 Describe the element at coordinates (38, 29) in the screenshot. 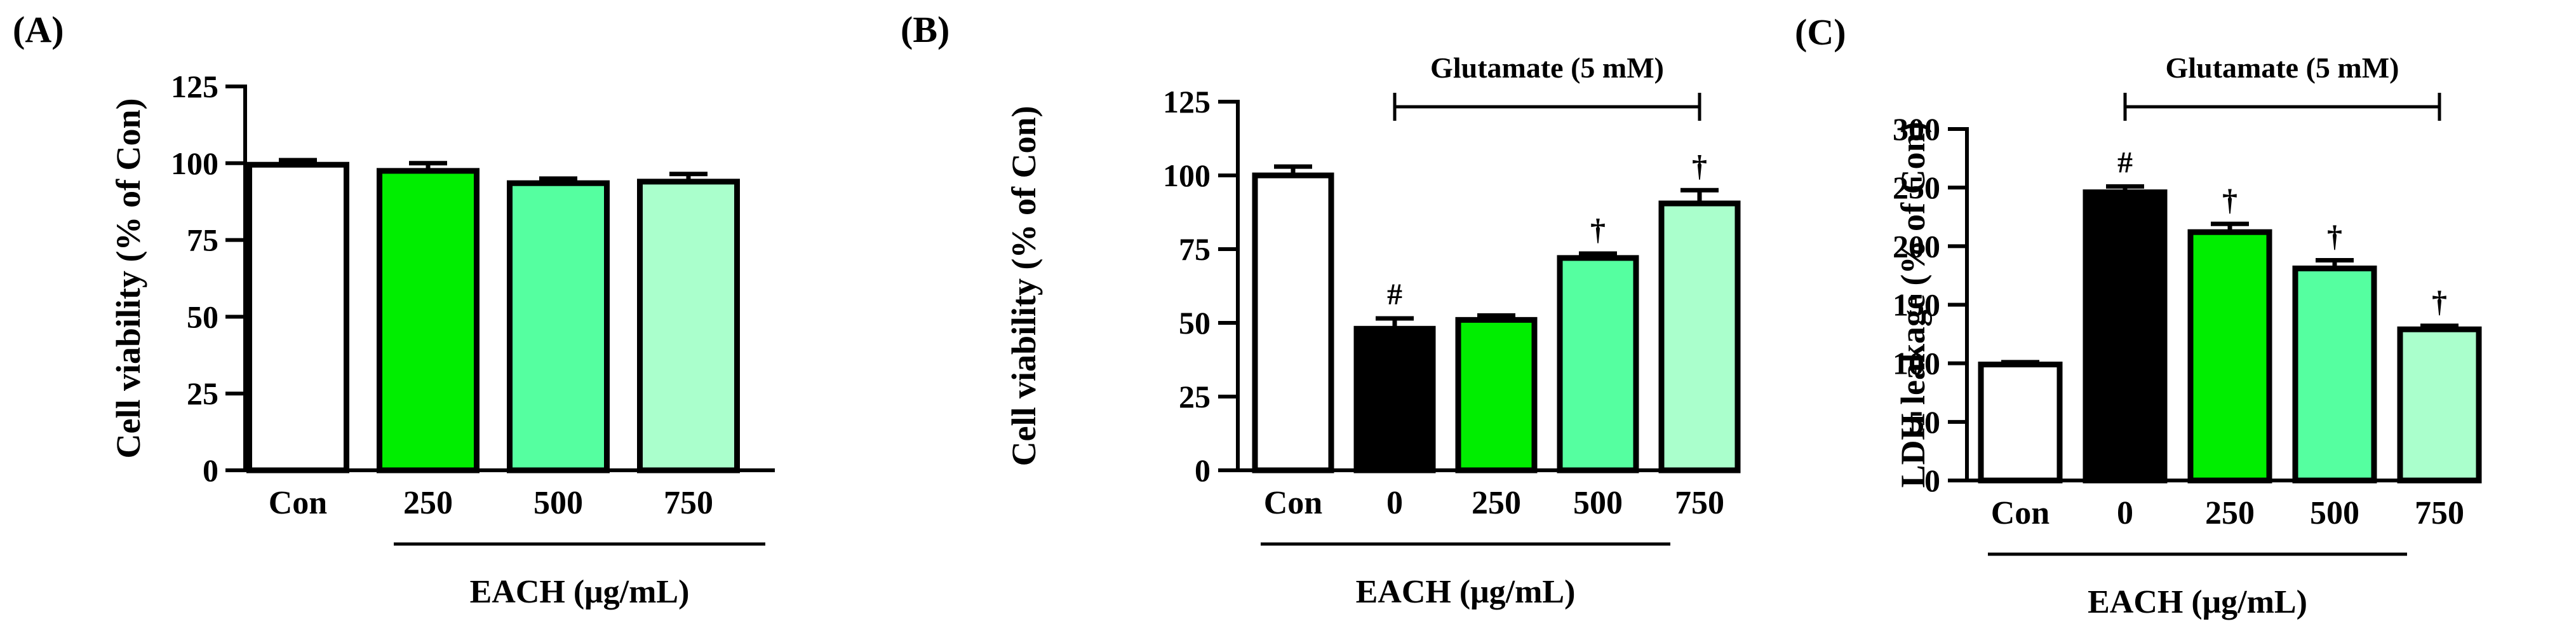

I see `panel-label: (A)` at that location.